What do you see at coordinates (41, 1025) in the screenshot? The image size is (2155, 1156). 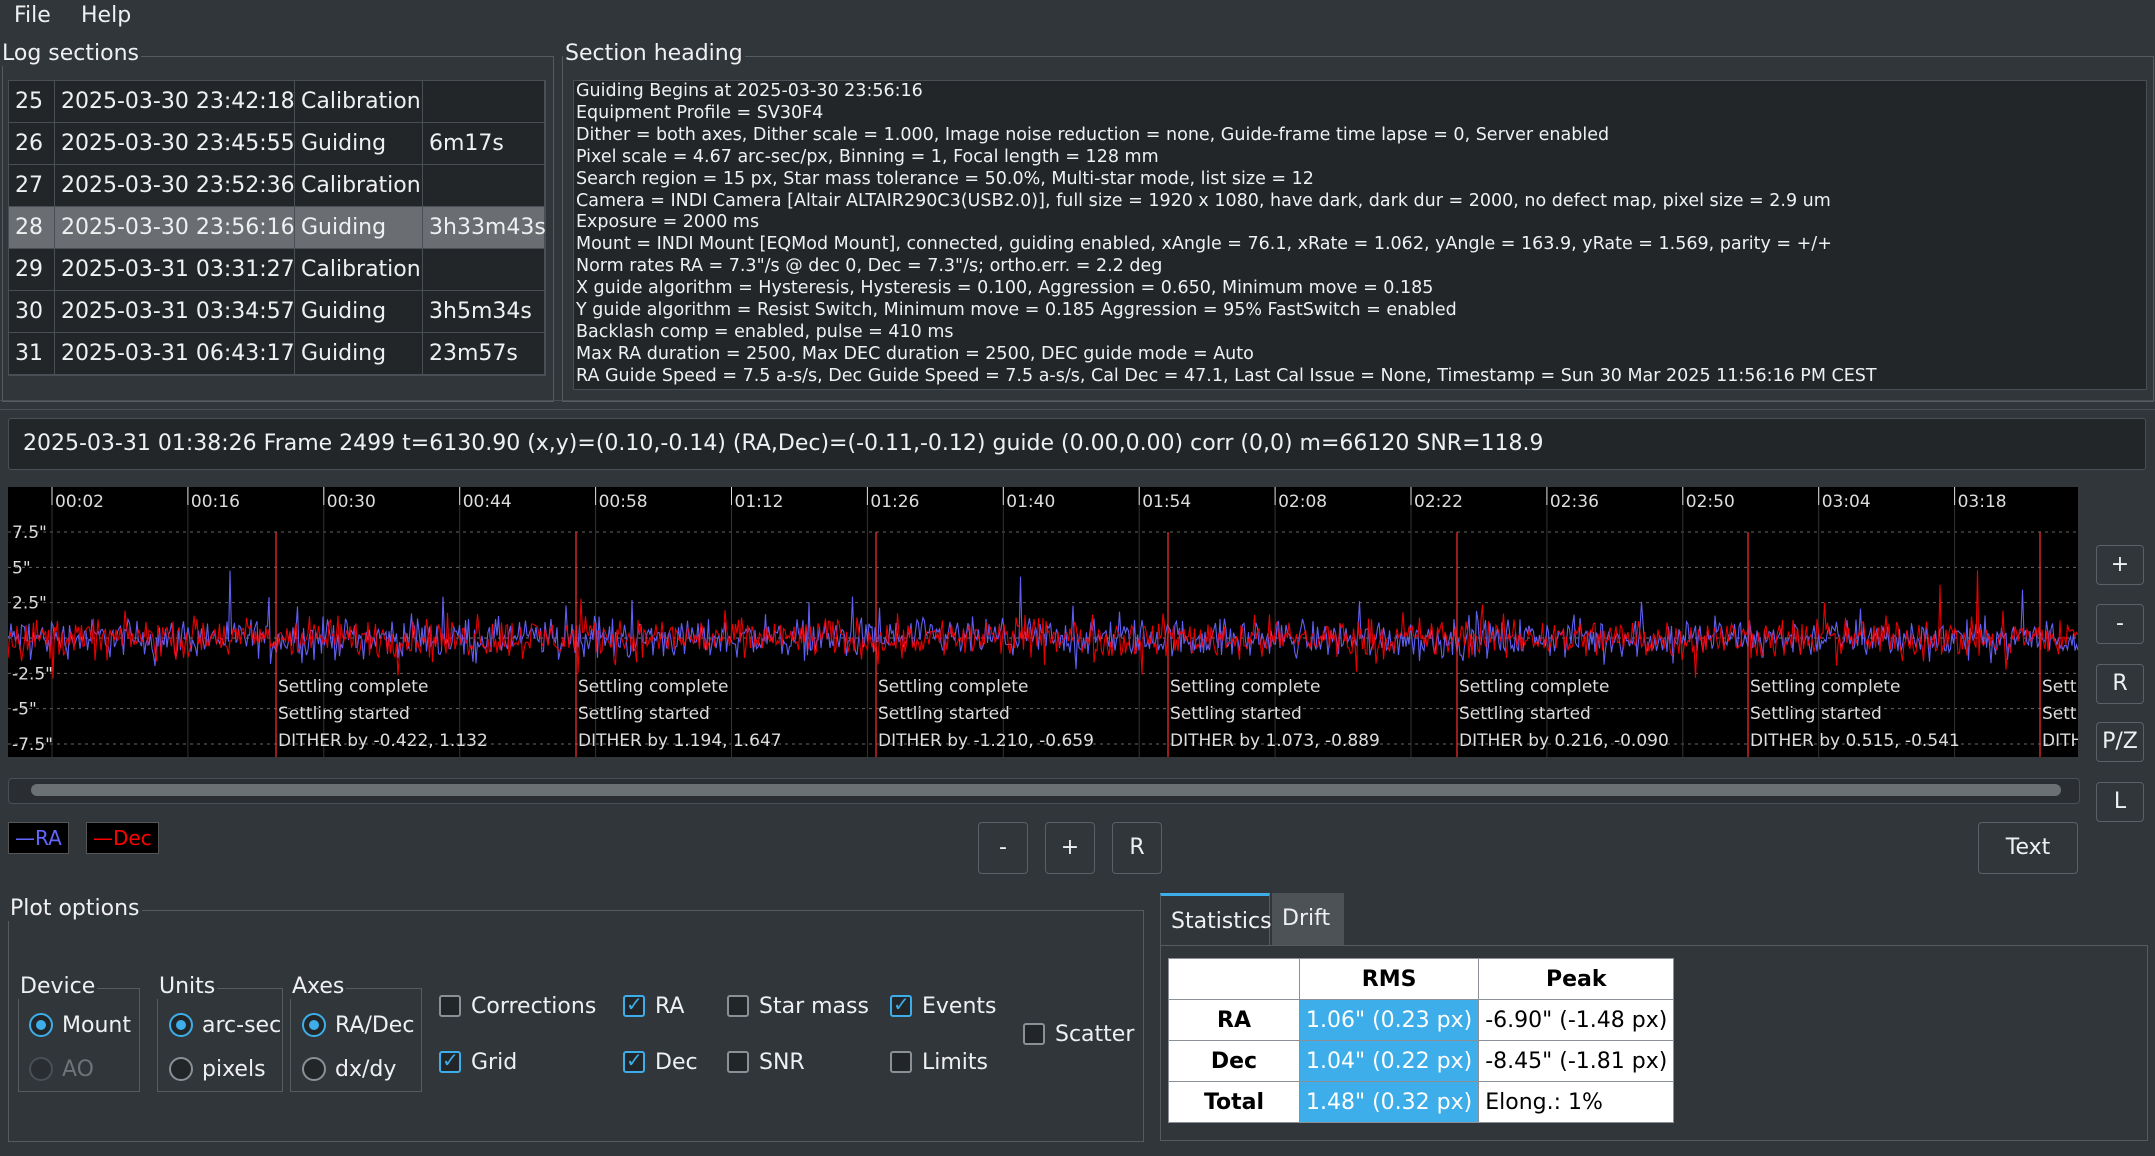 I see `device-mount-radio` at bounding box center [41, 1025].